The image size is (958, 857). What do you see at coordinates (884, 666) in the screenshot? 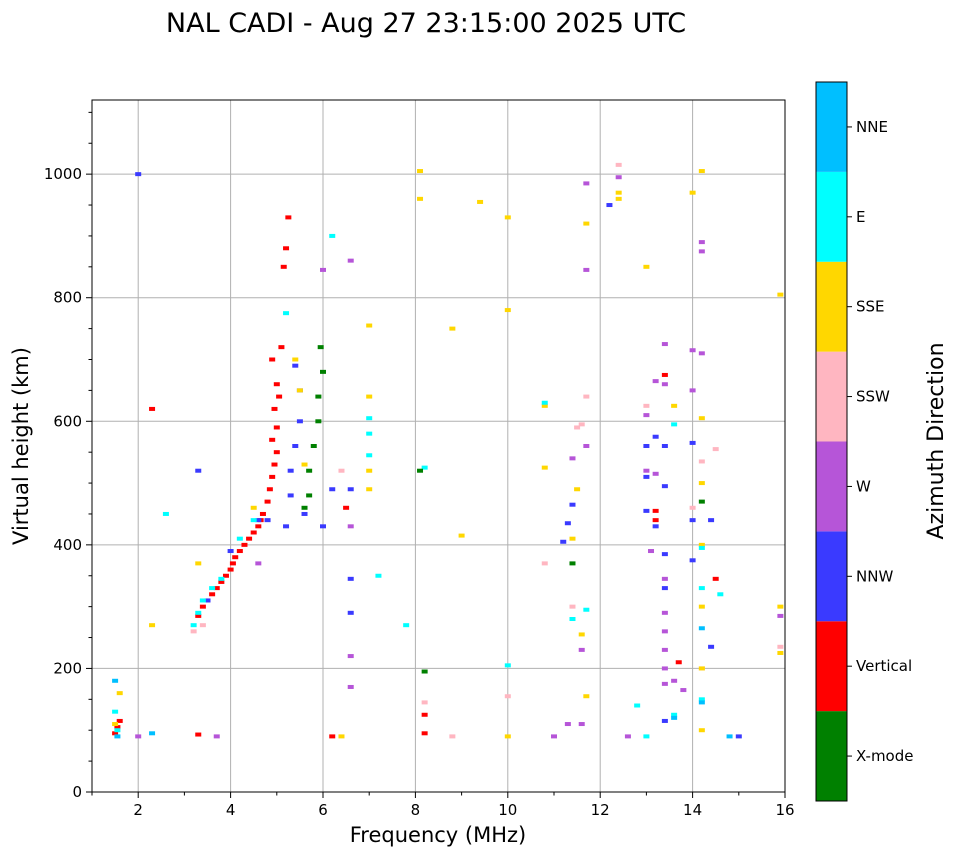
I see `colorbar-label: Vertical` at bounding box center [884, 666].